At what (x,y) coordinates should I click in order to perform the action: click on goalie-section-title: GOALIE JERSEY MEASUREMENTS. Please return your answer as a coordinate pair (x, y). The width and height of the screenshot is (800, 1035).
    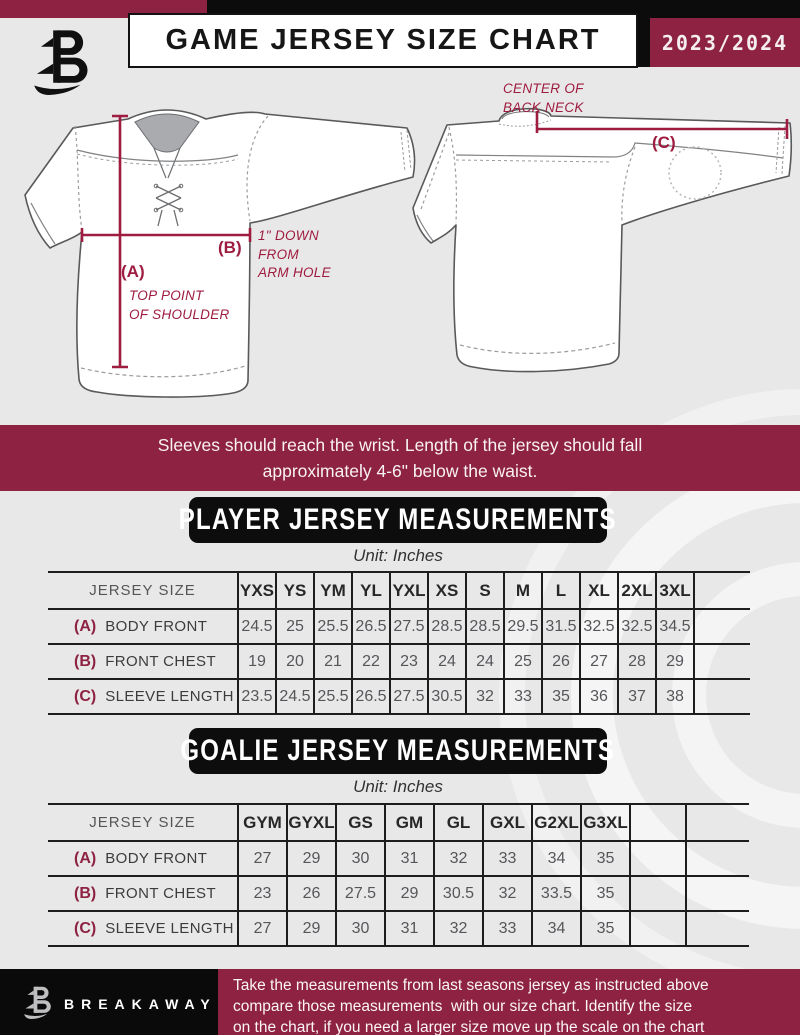
    Looking at the image, I should click on (398, 750).